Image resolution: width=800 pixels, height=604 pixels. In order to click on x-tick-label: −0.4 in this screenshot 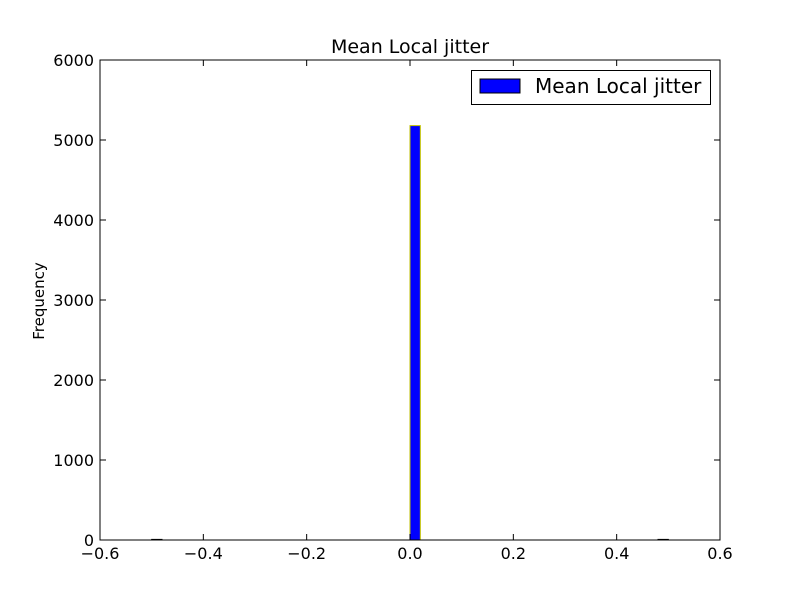, I will do `click(203, 553)`.